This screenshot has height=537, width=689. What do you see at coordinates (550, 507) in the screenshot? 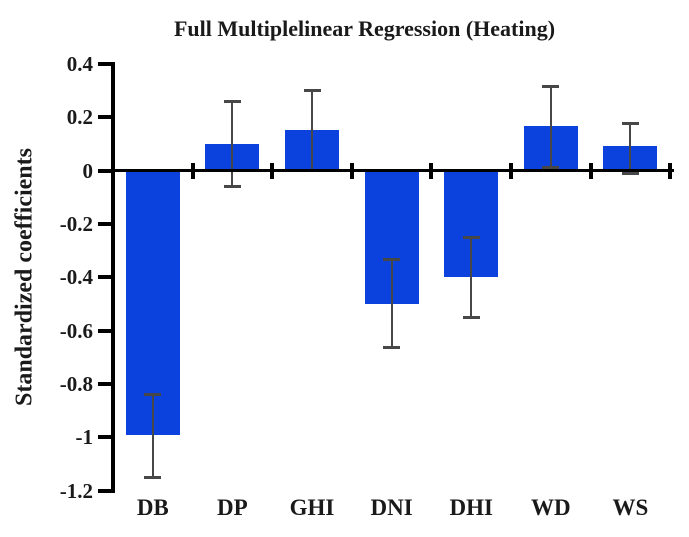
I see `x-category-label: WD` at bounding box center [550, 507].